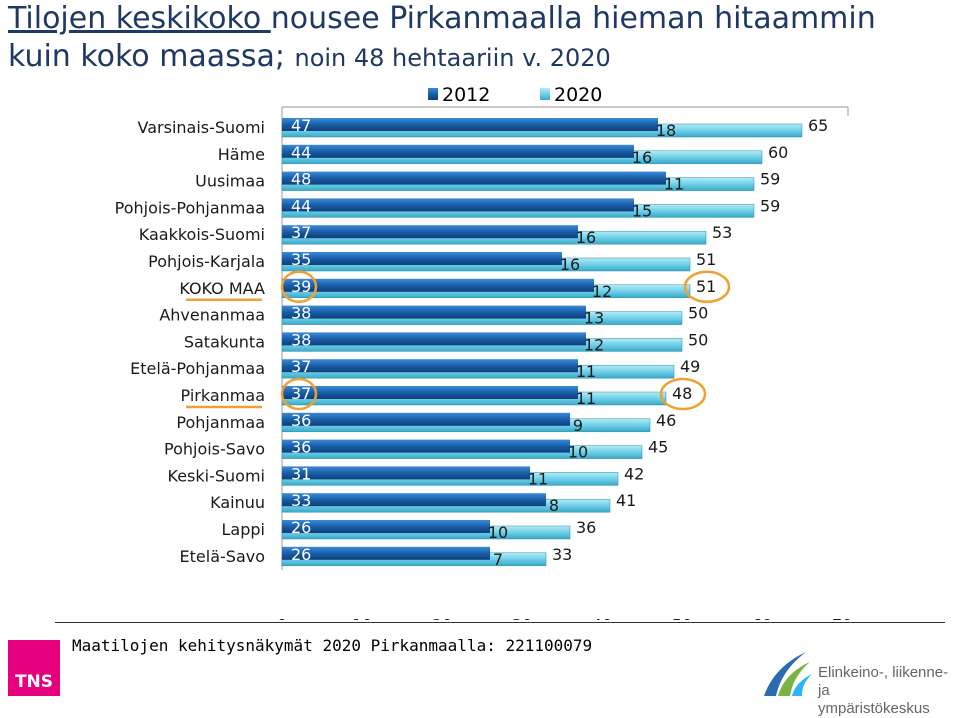 This screenshot has height=718, width=960. What do you see at coordinates (818, 125) in the screenshot?
I see `data-label-2020: 65` at bounding box center [818, 125].